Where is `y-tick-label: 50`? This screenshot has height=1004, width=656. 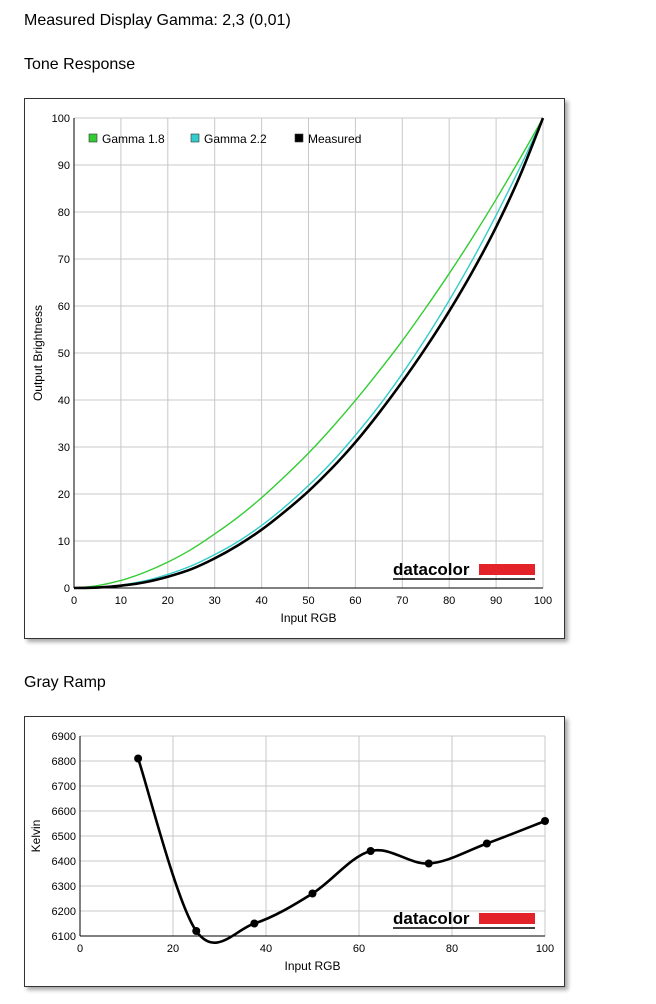 y-tick-label: 50 is located at coordinates (64, 354).